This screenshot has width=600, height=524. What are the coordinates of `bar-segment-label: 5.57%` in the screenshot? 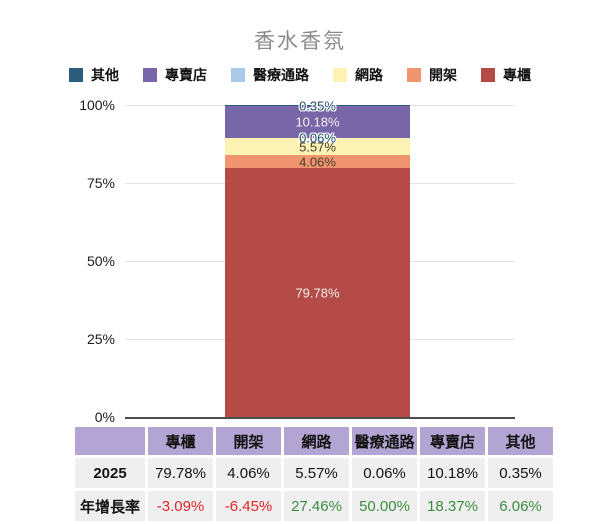 It's located at (317, 147).